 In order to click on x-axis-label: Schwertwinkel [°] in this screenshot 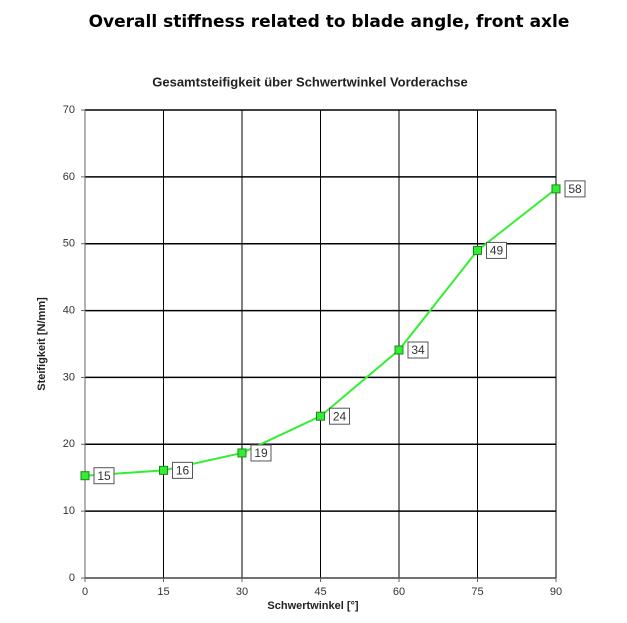, I will do `click(313, 606)`.